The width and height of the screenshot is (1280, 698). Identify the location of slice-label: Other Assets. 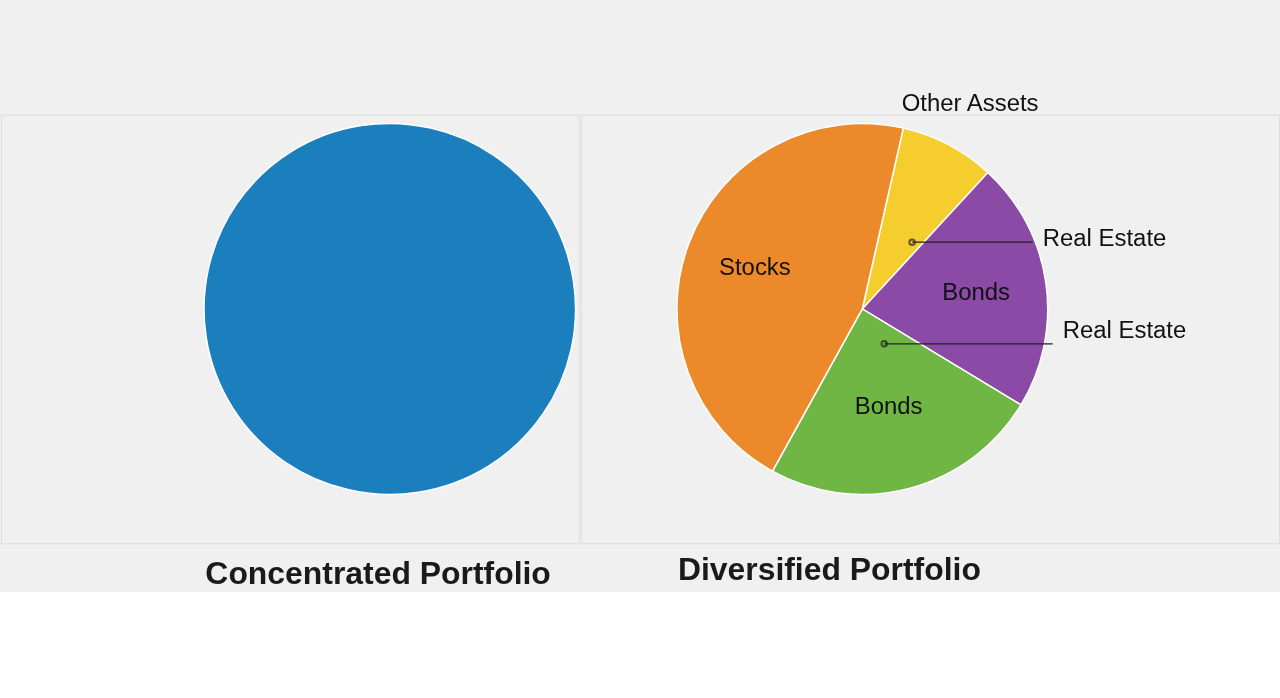
(970, 102).